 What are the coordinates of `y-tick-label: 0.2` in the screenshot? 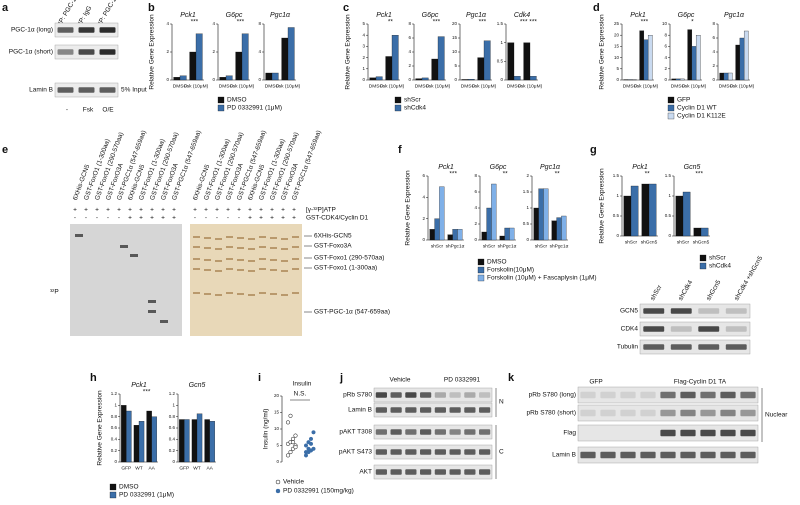 It's located at (114, 450).